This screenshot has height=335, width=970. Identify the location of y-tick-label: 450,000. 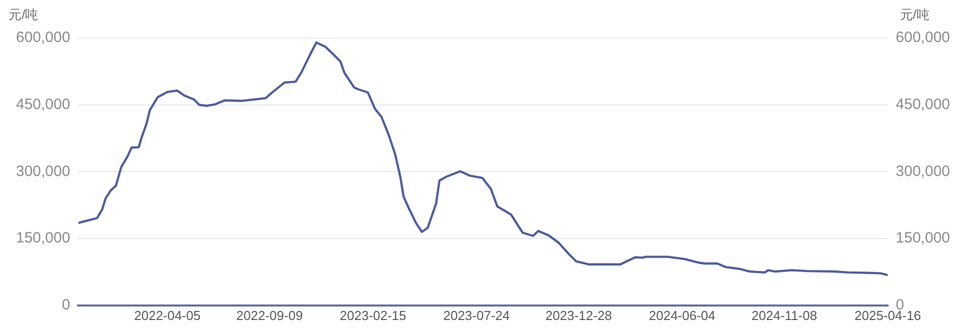
(43, 104).